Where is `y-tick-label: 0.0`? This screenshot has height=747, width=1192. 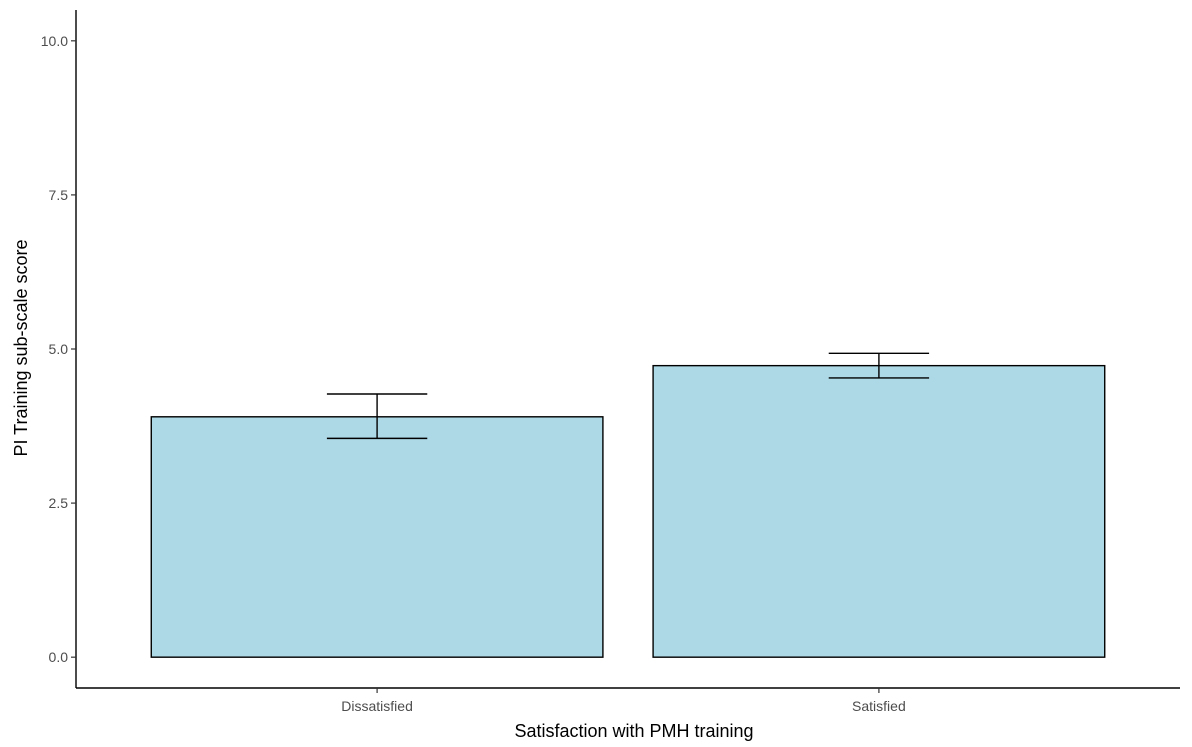 y-tick-label: 0.0 is located at coordinates (59, 657).